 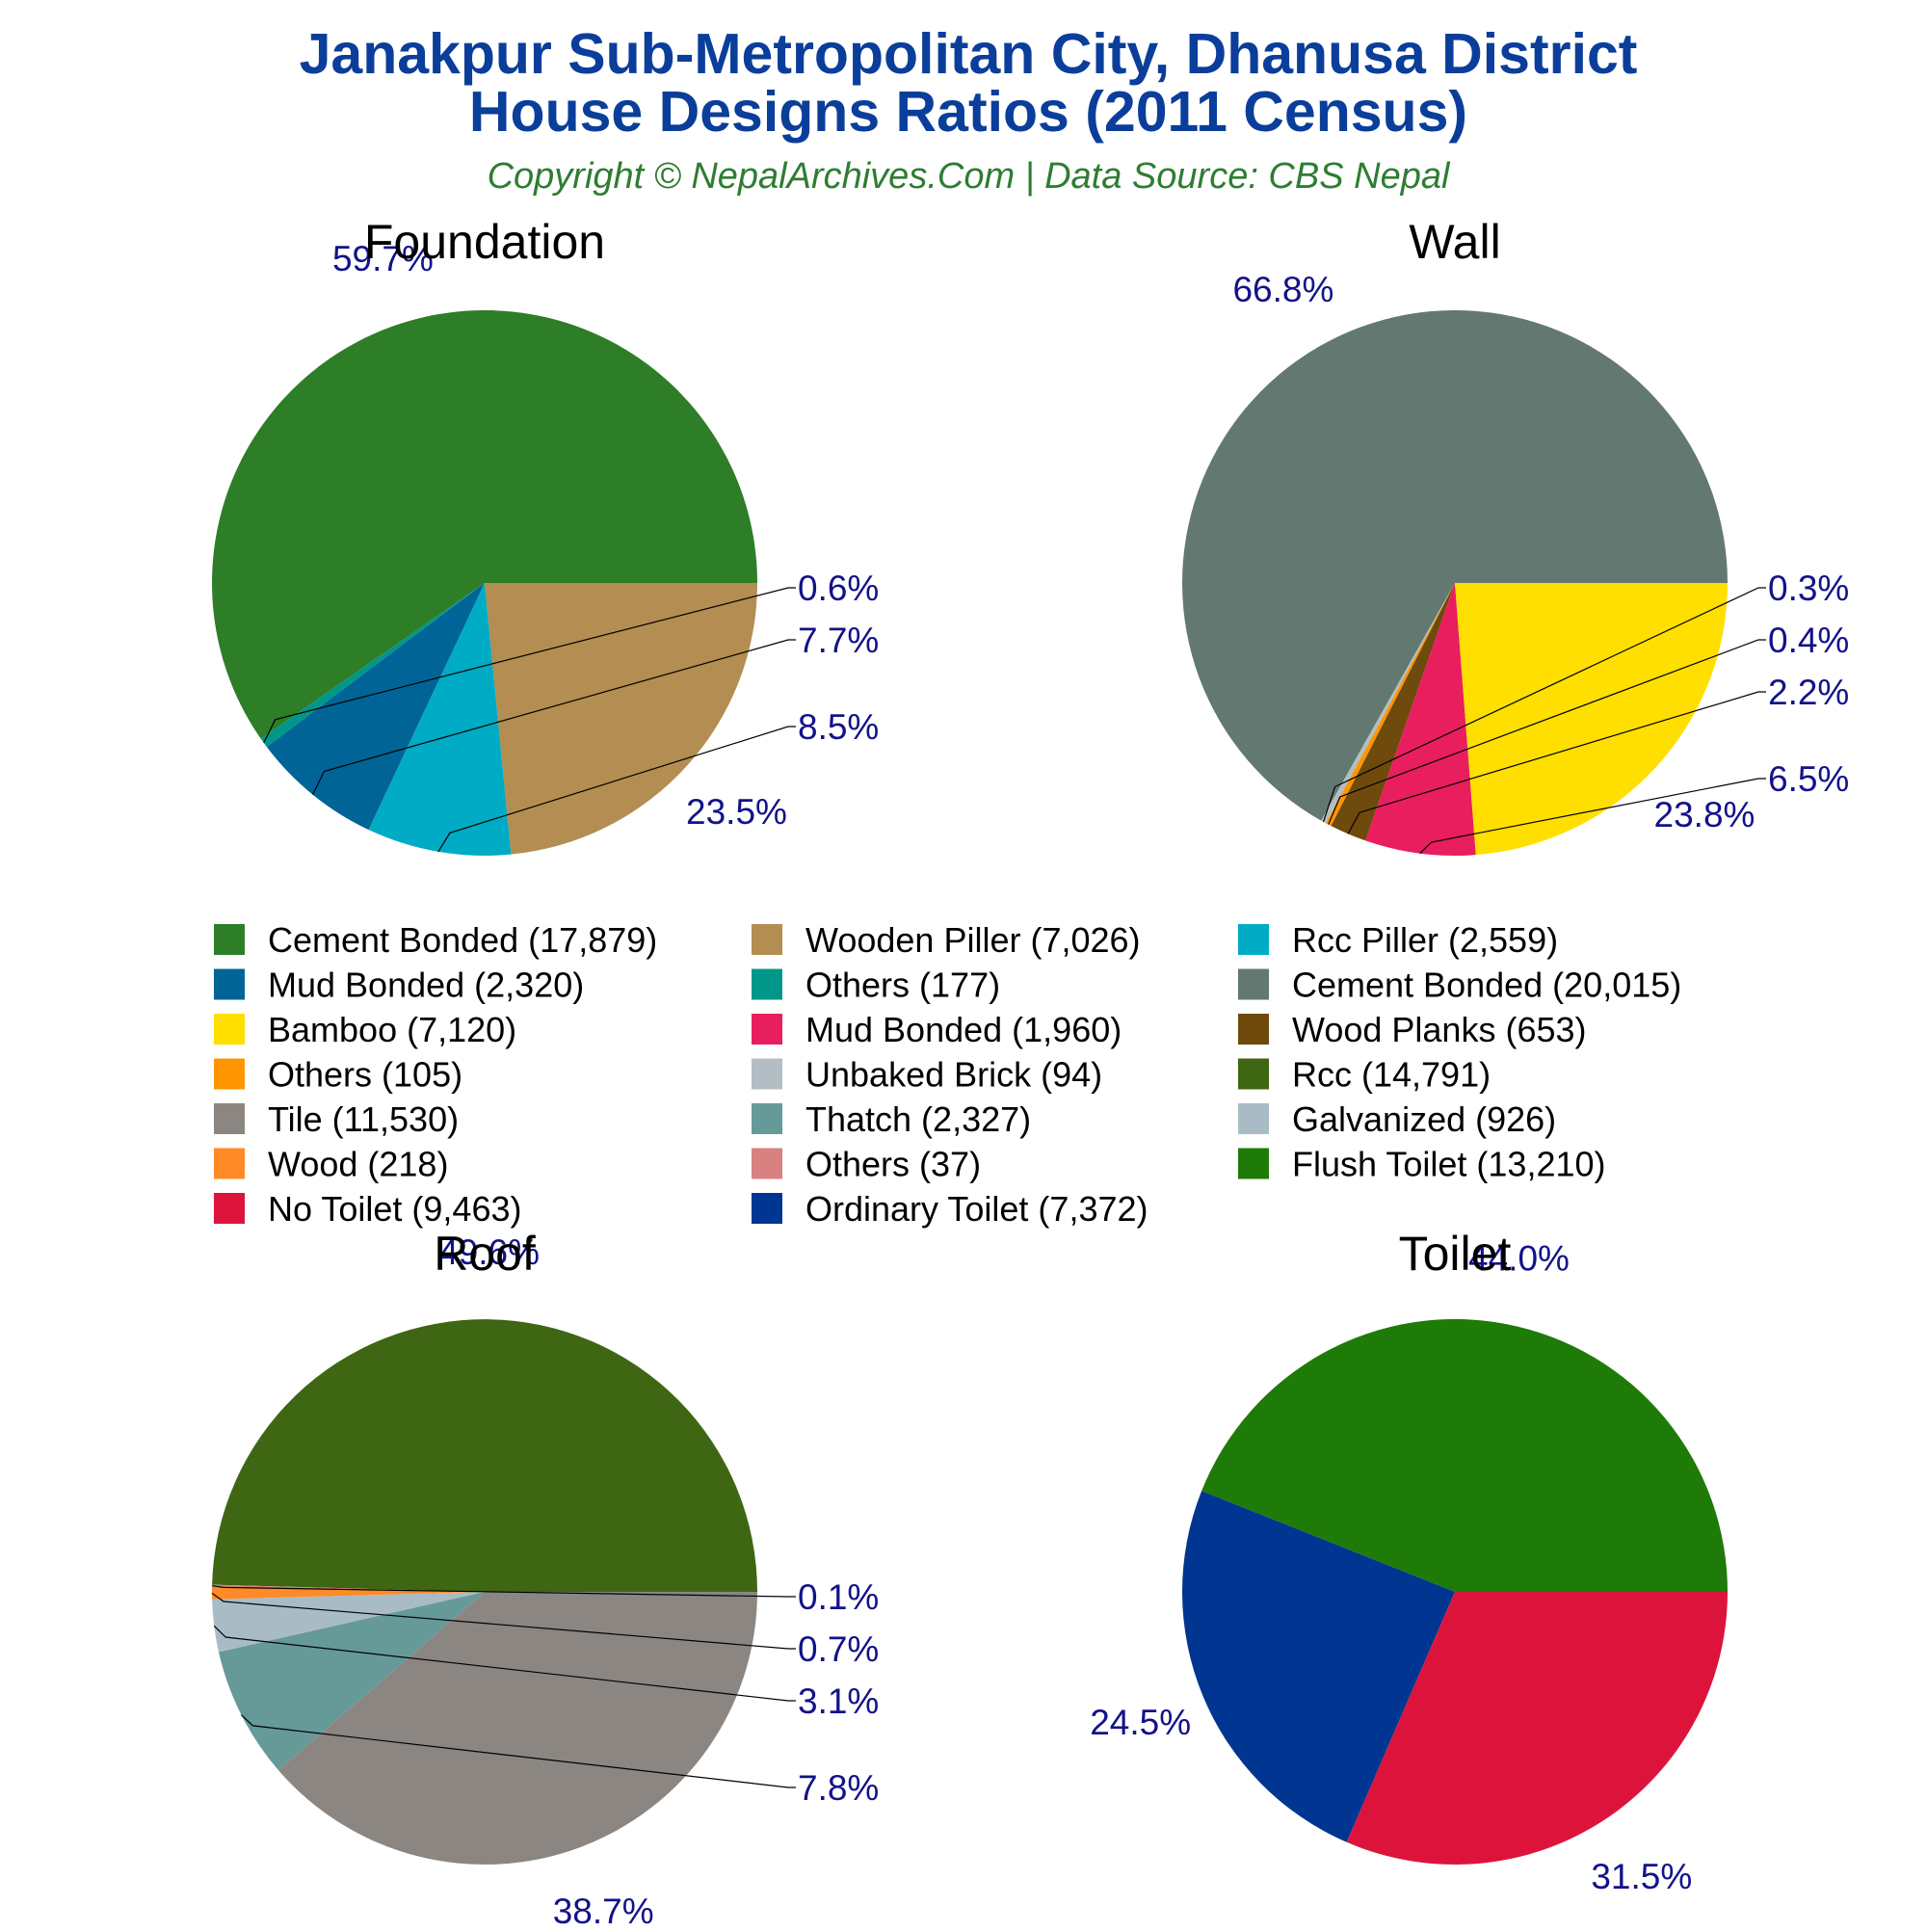 I want to click on legend-label: Flush Toilet (13,210), so click(x=1449, y=1164).